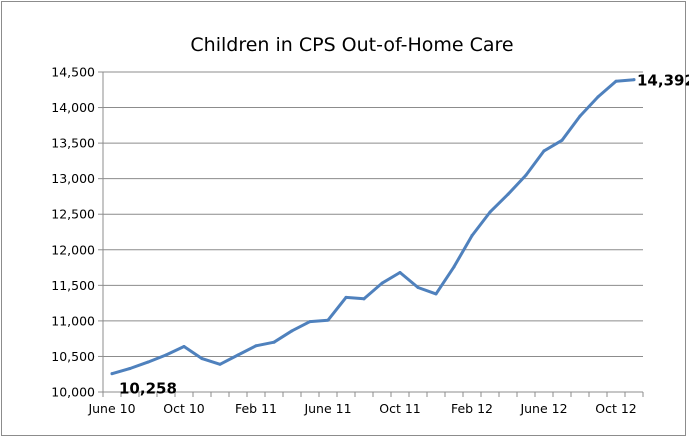  What do you see at coordinates (616, 408) in the screenshot?
I see `x-tick-label: Oct 12` at bounding box center [616, 408].